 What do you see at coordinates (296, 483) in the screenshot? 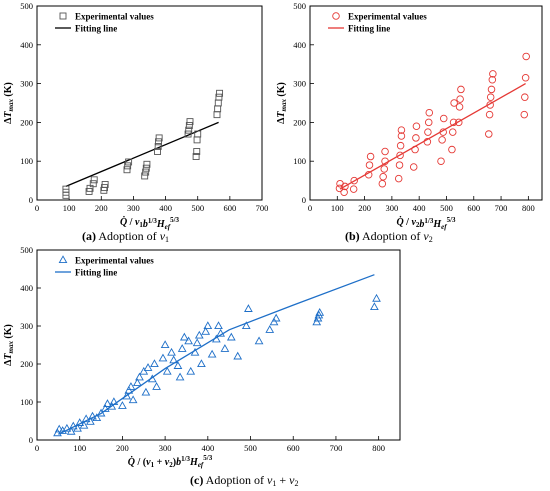
I see `caption-c-sub2: 2` at bounding box center [296, 483].